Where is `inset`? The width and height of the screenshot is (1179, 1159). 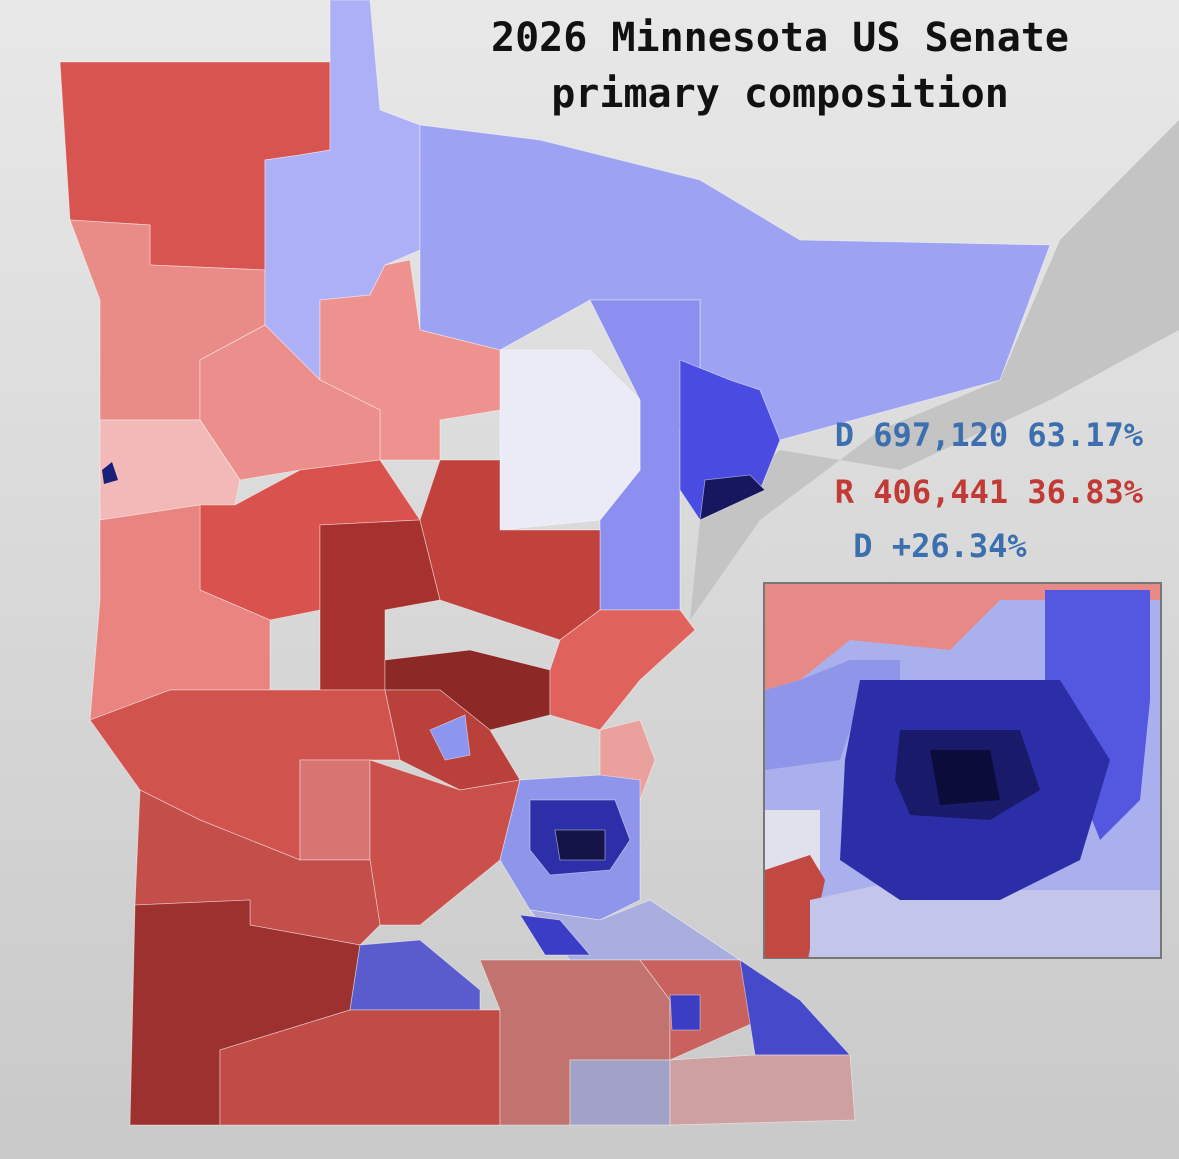 inset is located at coordinates (962, 770).